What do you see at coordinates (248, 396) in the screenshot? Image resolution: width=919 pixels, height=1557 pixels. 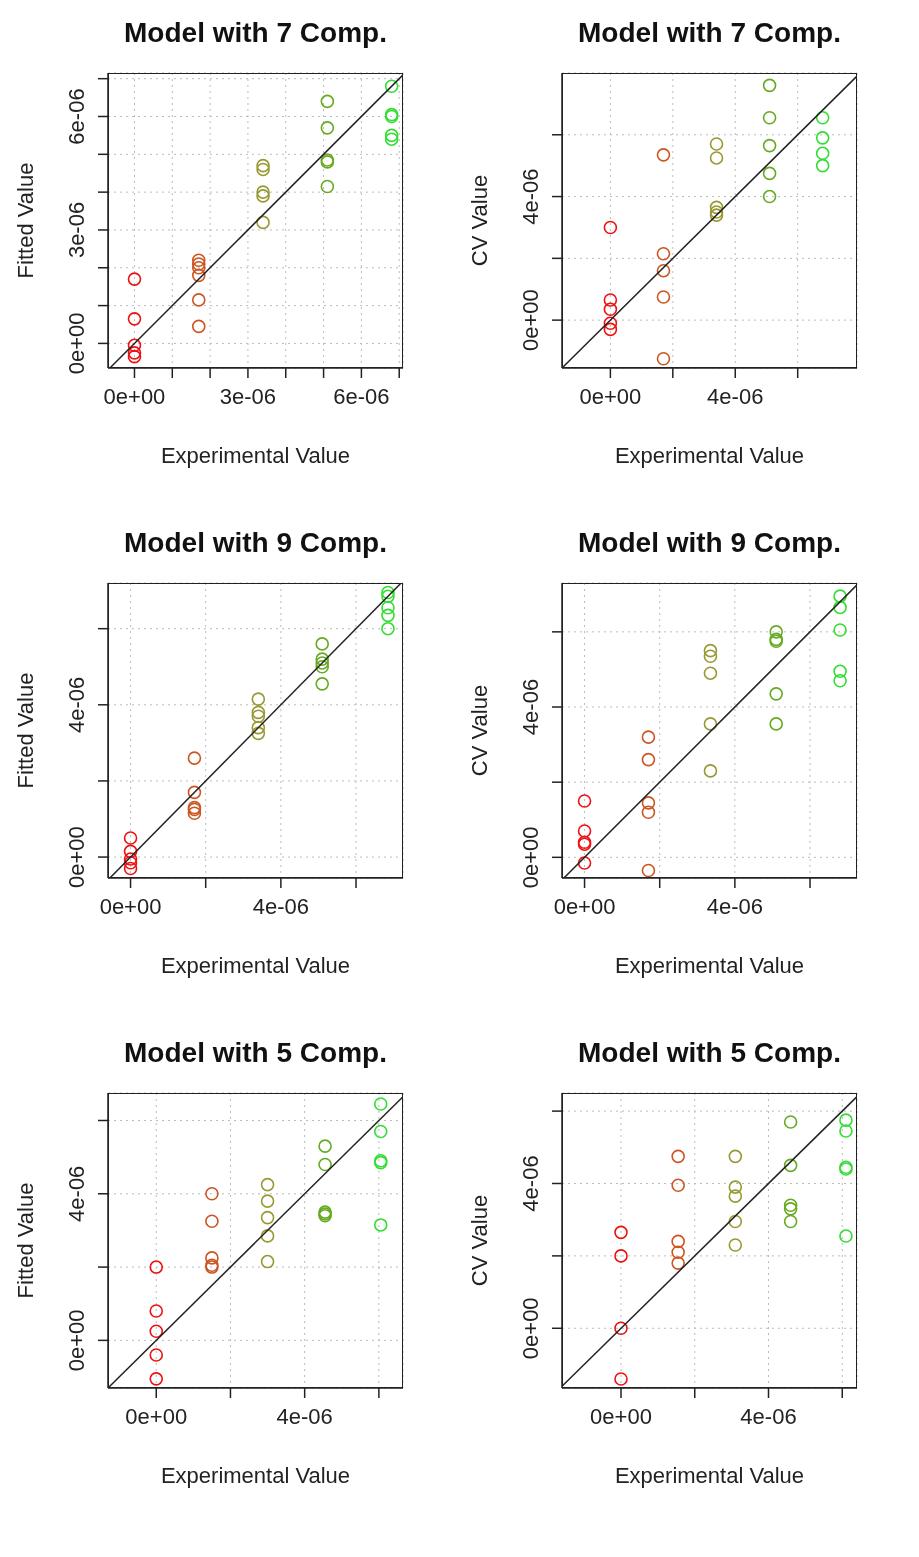 I see `x-tick-label: 3e-06` at bounding box center [248, 396].